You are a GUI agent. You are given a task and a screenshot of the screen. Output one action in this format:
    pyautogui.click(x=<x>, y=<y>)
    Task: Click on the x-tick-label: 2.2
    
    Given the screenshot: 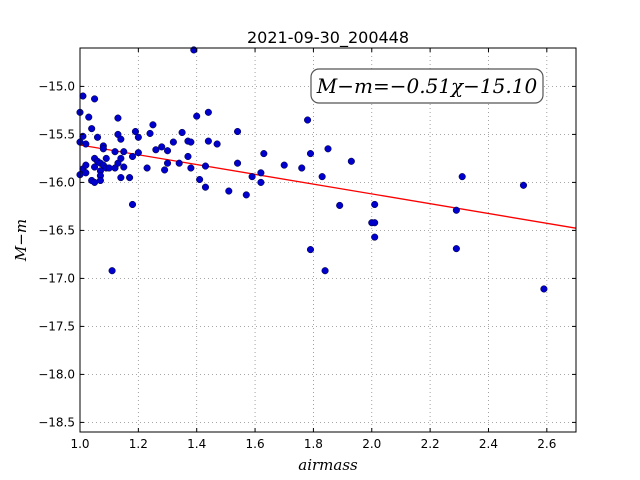 What is the action you would take?
    pyautogui.click(x=430, y=444)
    